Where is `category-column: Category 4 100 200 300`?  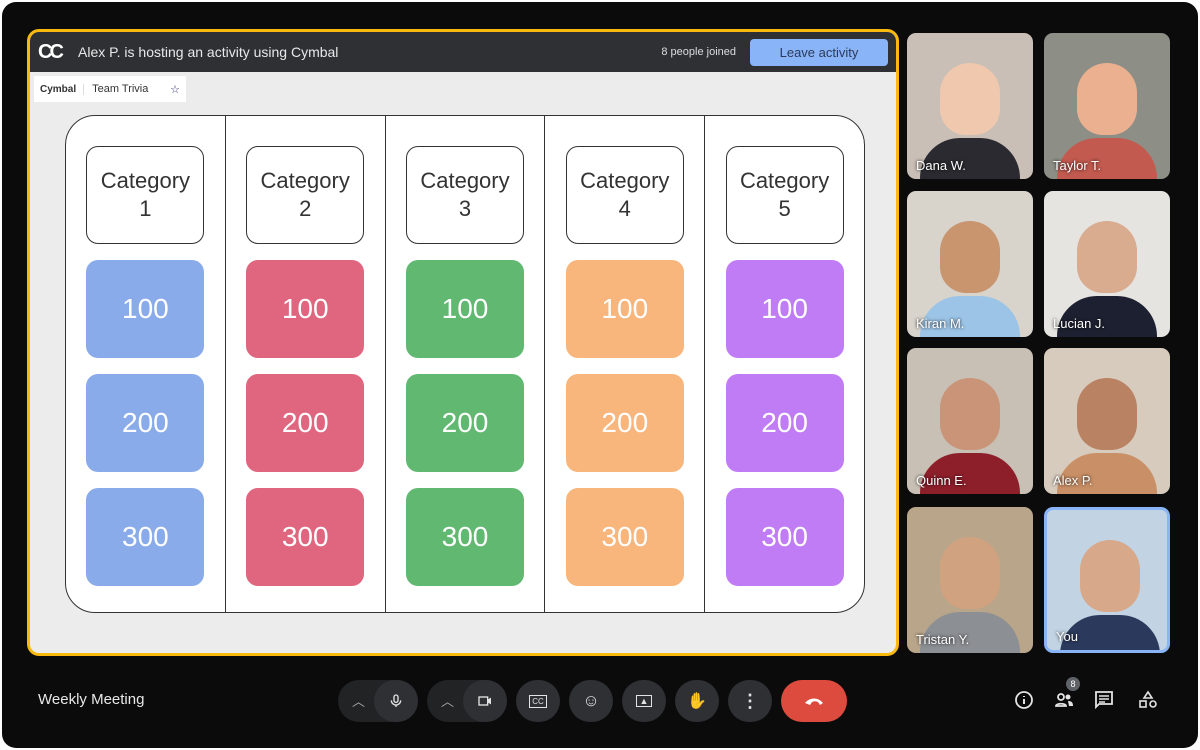
category-column: Category 4 100 200 300 is located at coordinates (625, 364).